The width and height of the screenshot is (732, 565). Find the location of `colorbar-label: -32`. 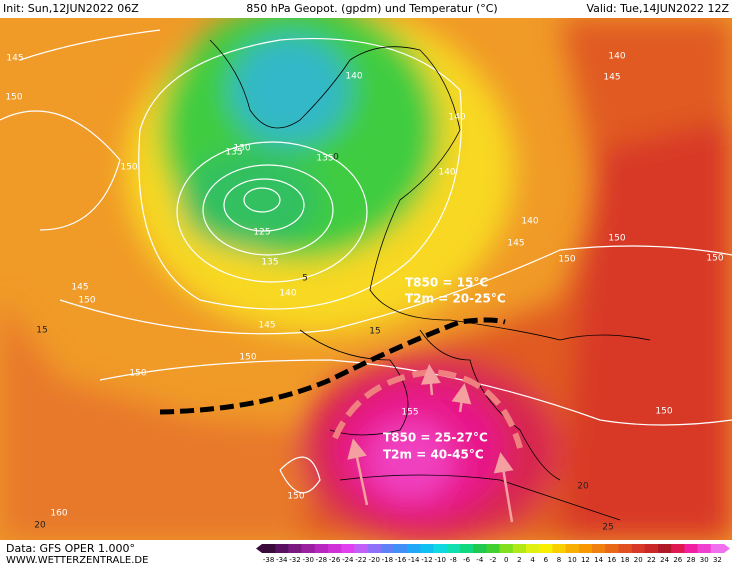

colorbar-label: -32 is located at coordinates (294, 560).